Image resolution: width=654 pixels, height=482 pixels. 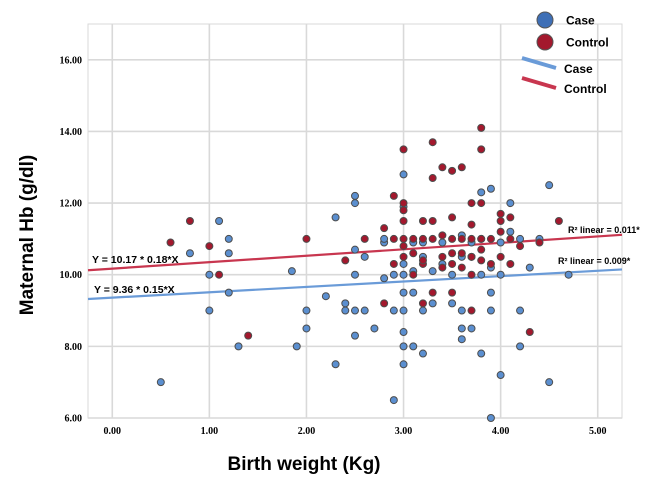 What do you see at coordinates (539, 63) in the screenshot?
I see `legend-line-case_line` at bounding box center [539, 63].